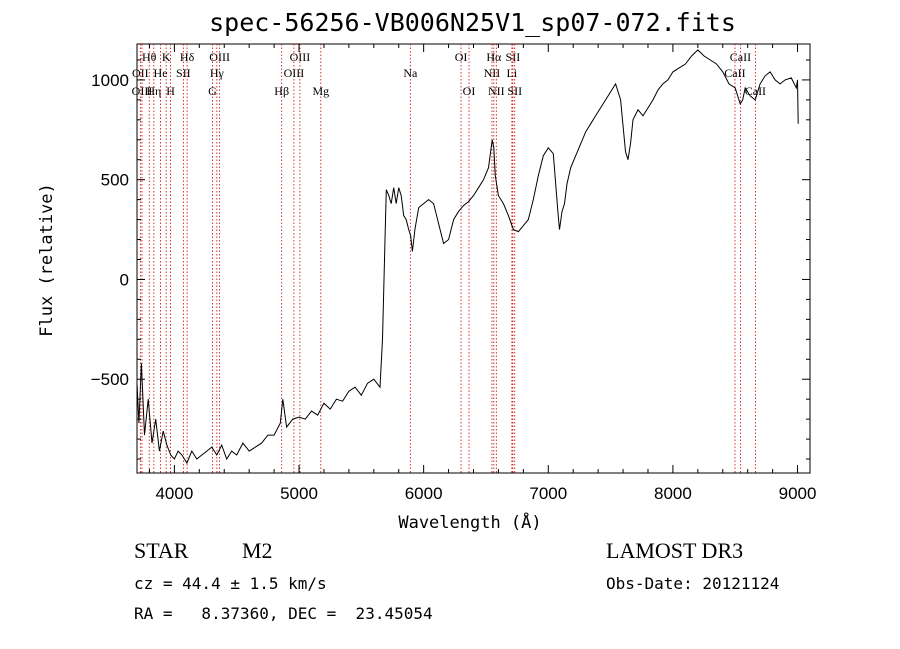  Describe the element at coordinates (230, 583) in the screenshot. I see `redshift-velocity: cz = 44.4 ± 1.5 km/s` at that location.